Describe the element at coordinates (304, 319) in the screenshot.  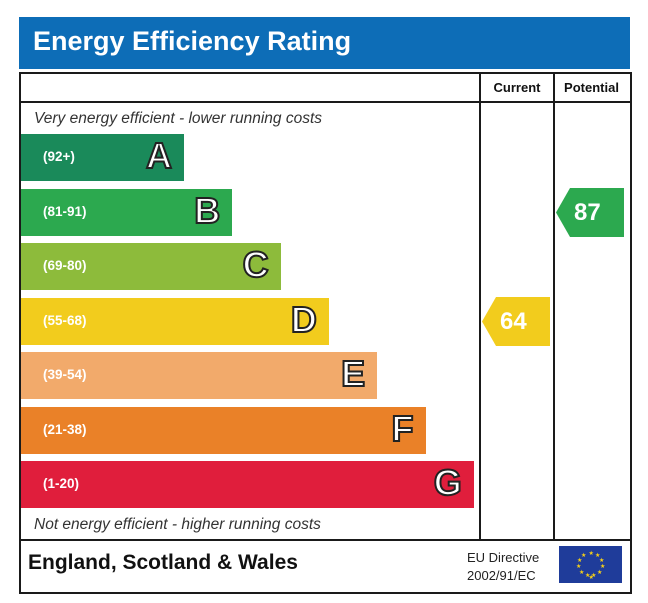
I see `band-letter: D` at that location.